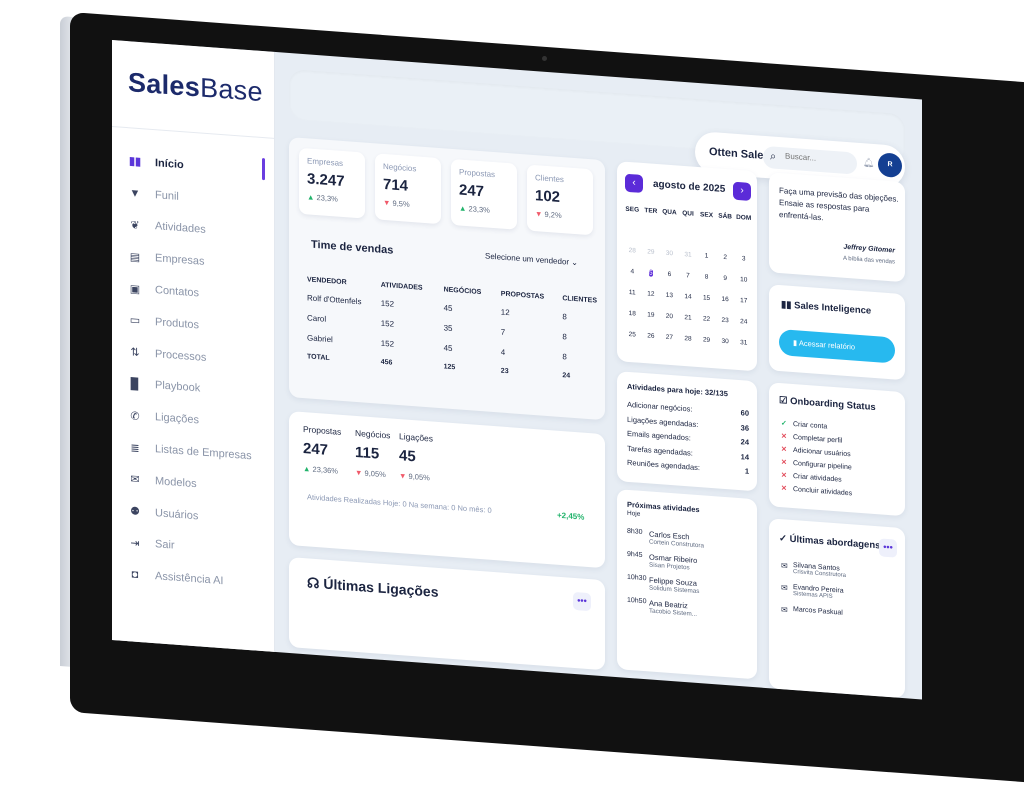 The image size is (1024, 785). I want to click on weekday-label: SEX, so click(707, 215).